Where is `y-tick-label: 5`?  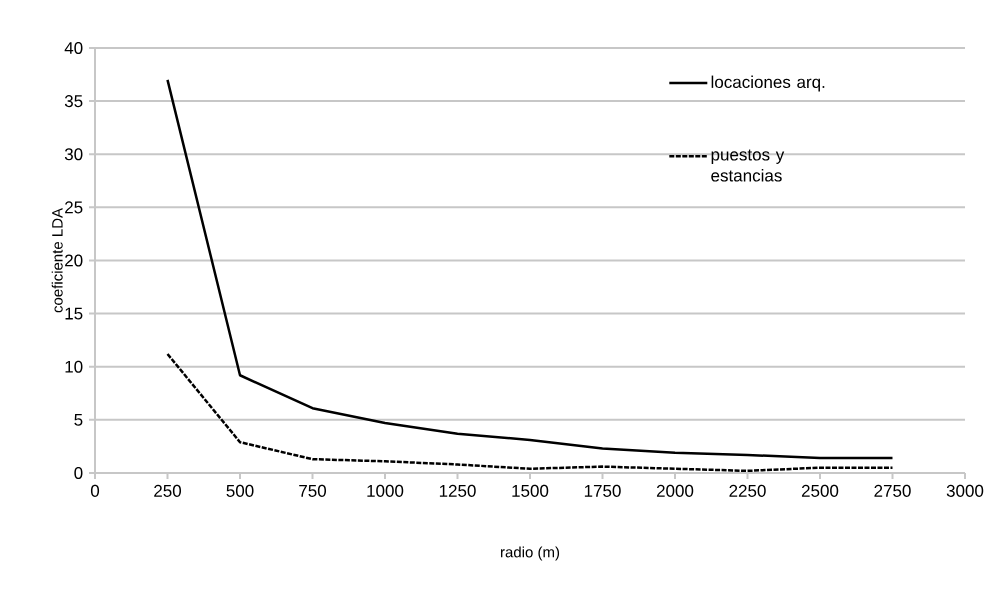 y-tick-label: 5 is located at coordinates (78, 419).